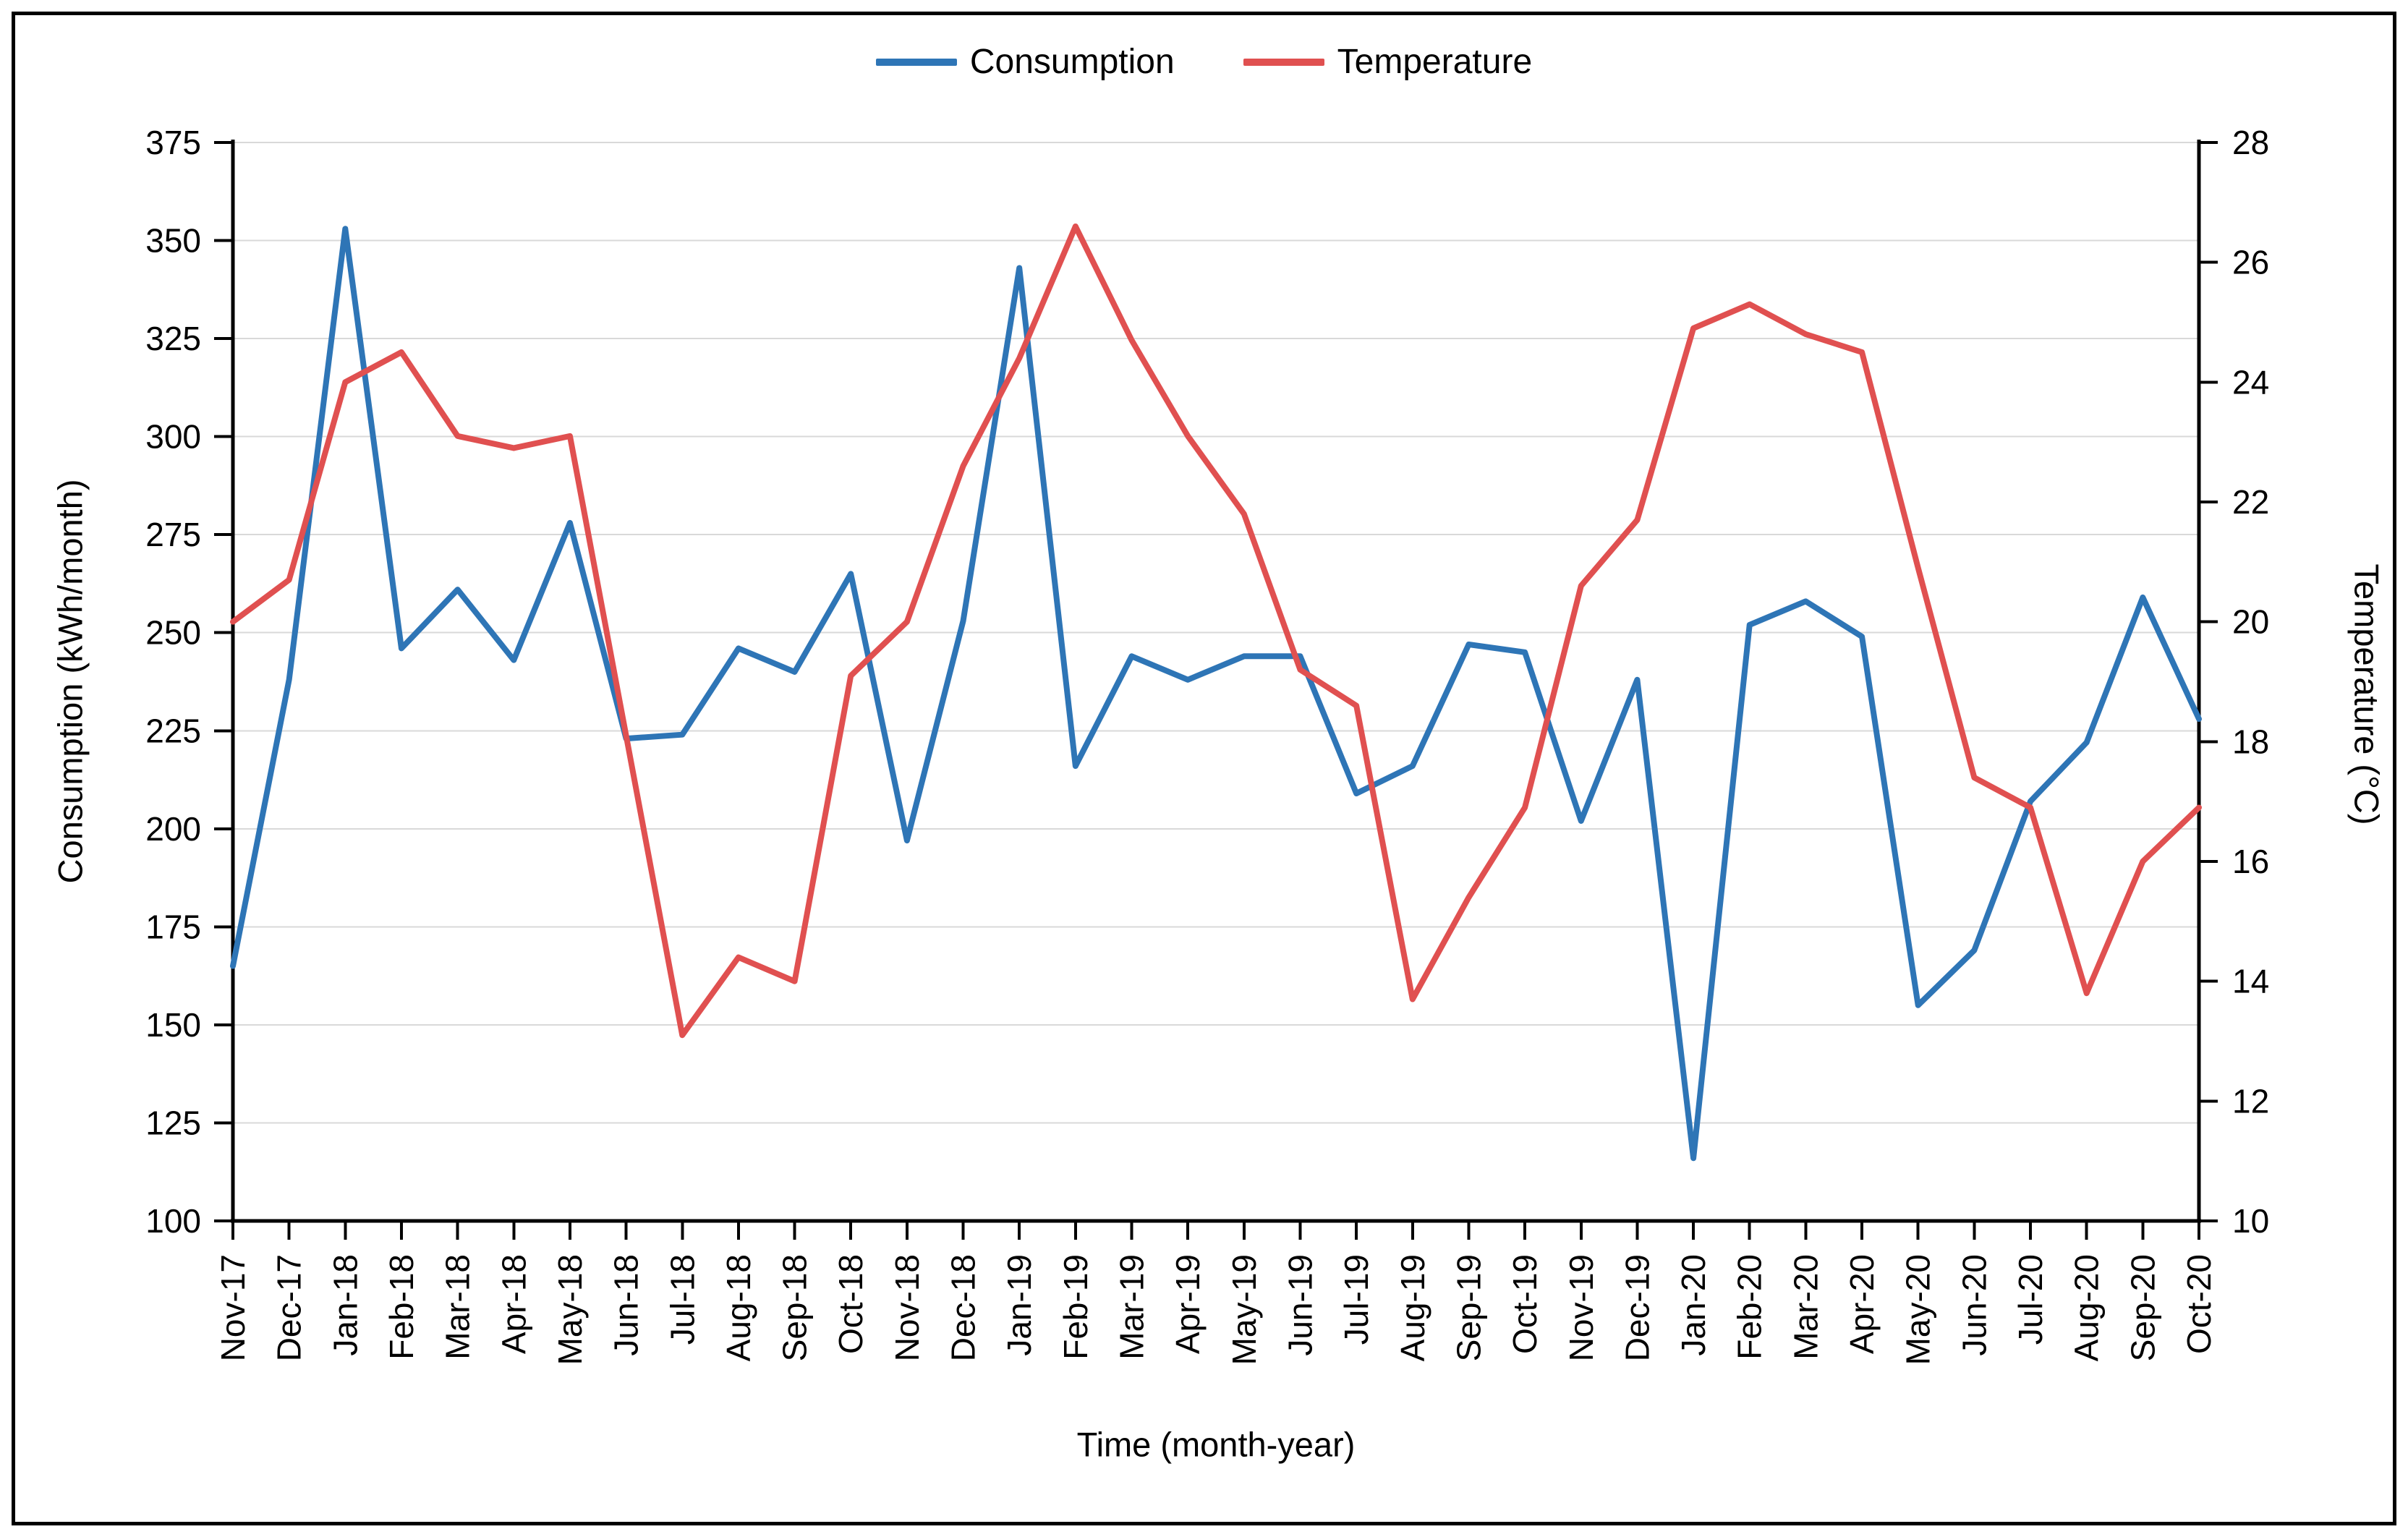 The image size is (2408, 1537). What do you see at coordinates (1694, 1305) in the screenshot?
I see `x-axis-tick-label: Jan-20` at bounding box center [1694, 1305].